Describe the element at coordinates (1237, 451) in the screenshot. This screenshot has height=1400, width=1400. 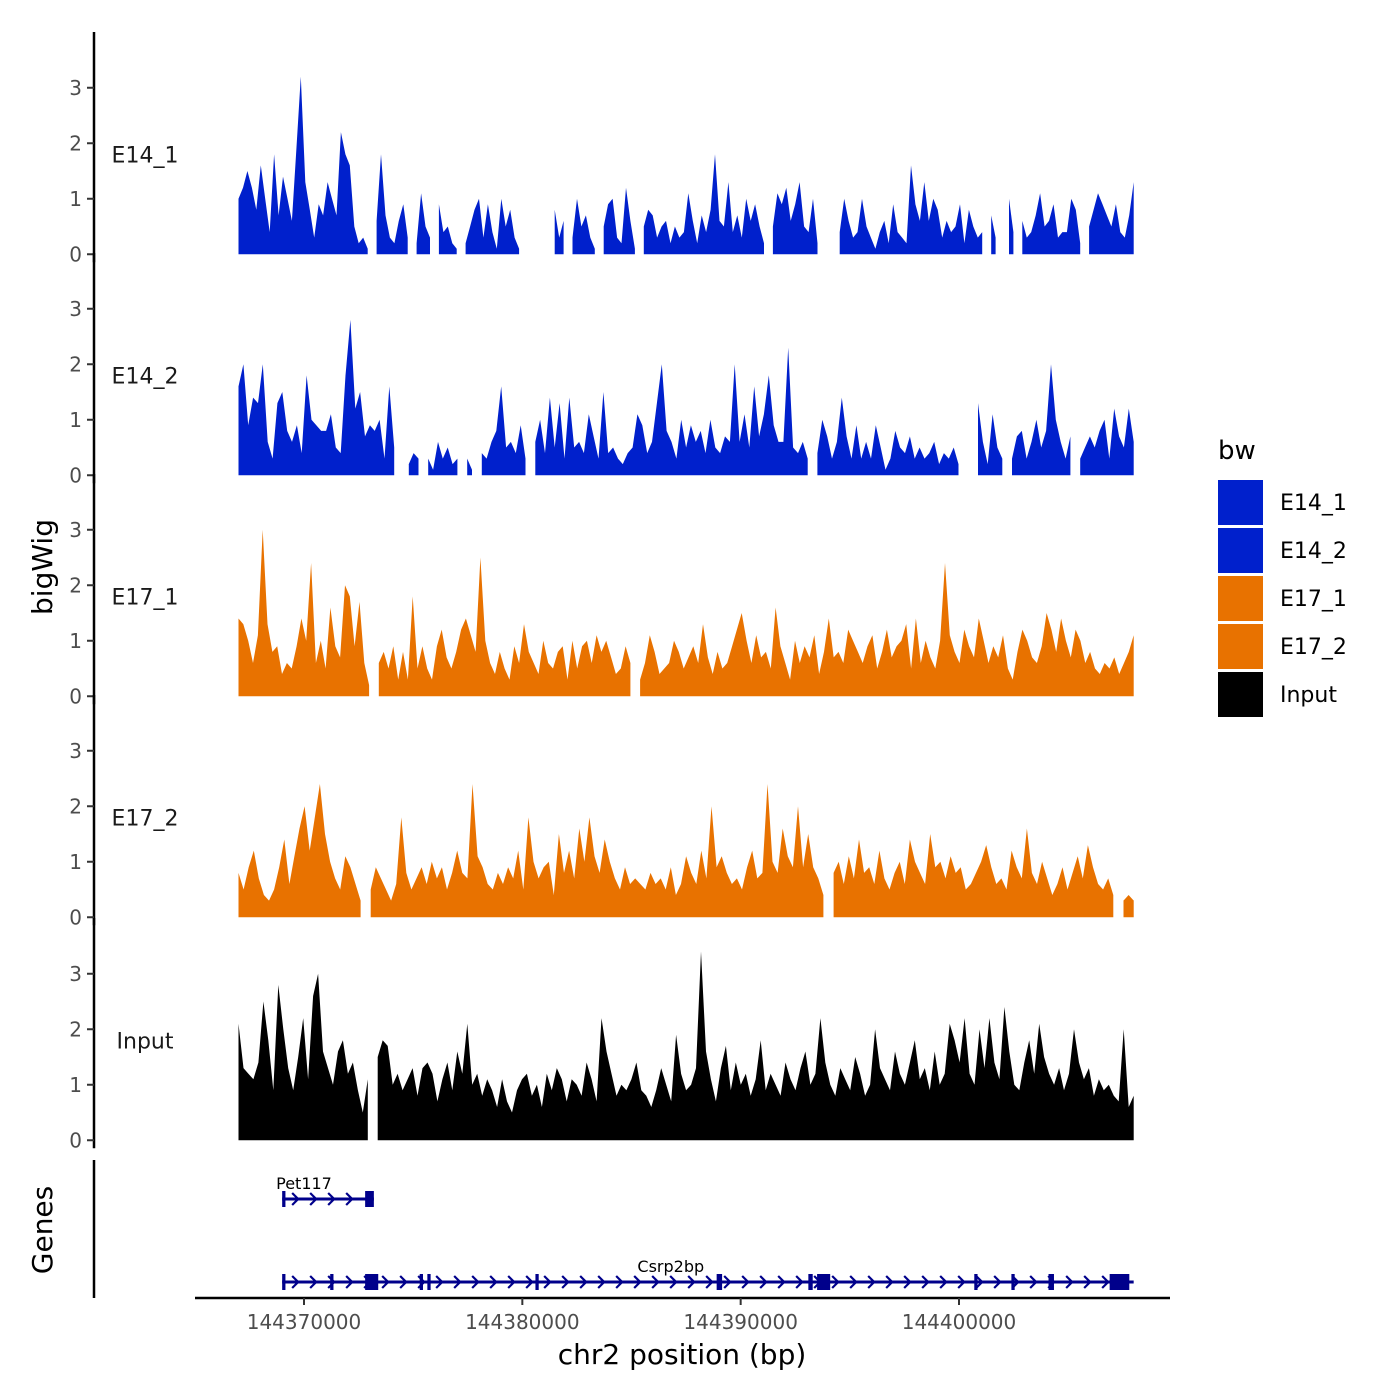
I see `legend-title: bw` at that location.